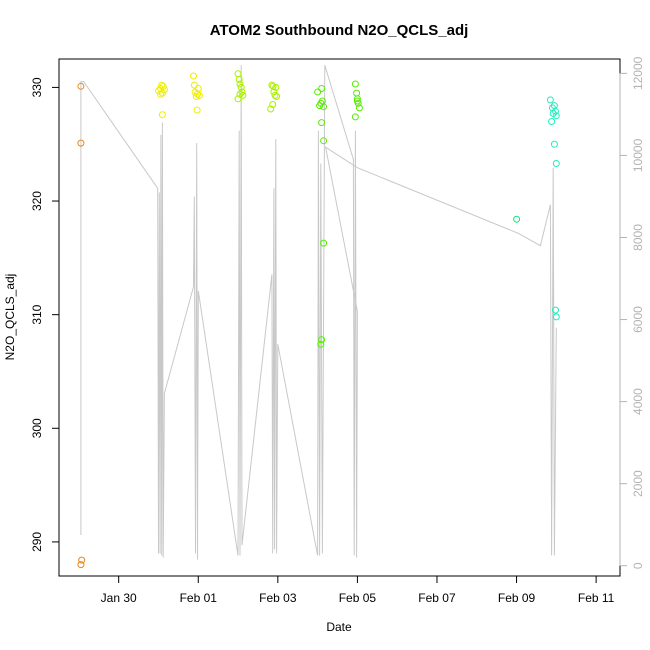  Describe the element at coordinates (37, 87) in the screenshot. I see `y-tick-label: 330` at that location.